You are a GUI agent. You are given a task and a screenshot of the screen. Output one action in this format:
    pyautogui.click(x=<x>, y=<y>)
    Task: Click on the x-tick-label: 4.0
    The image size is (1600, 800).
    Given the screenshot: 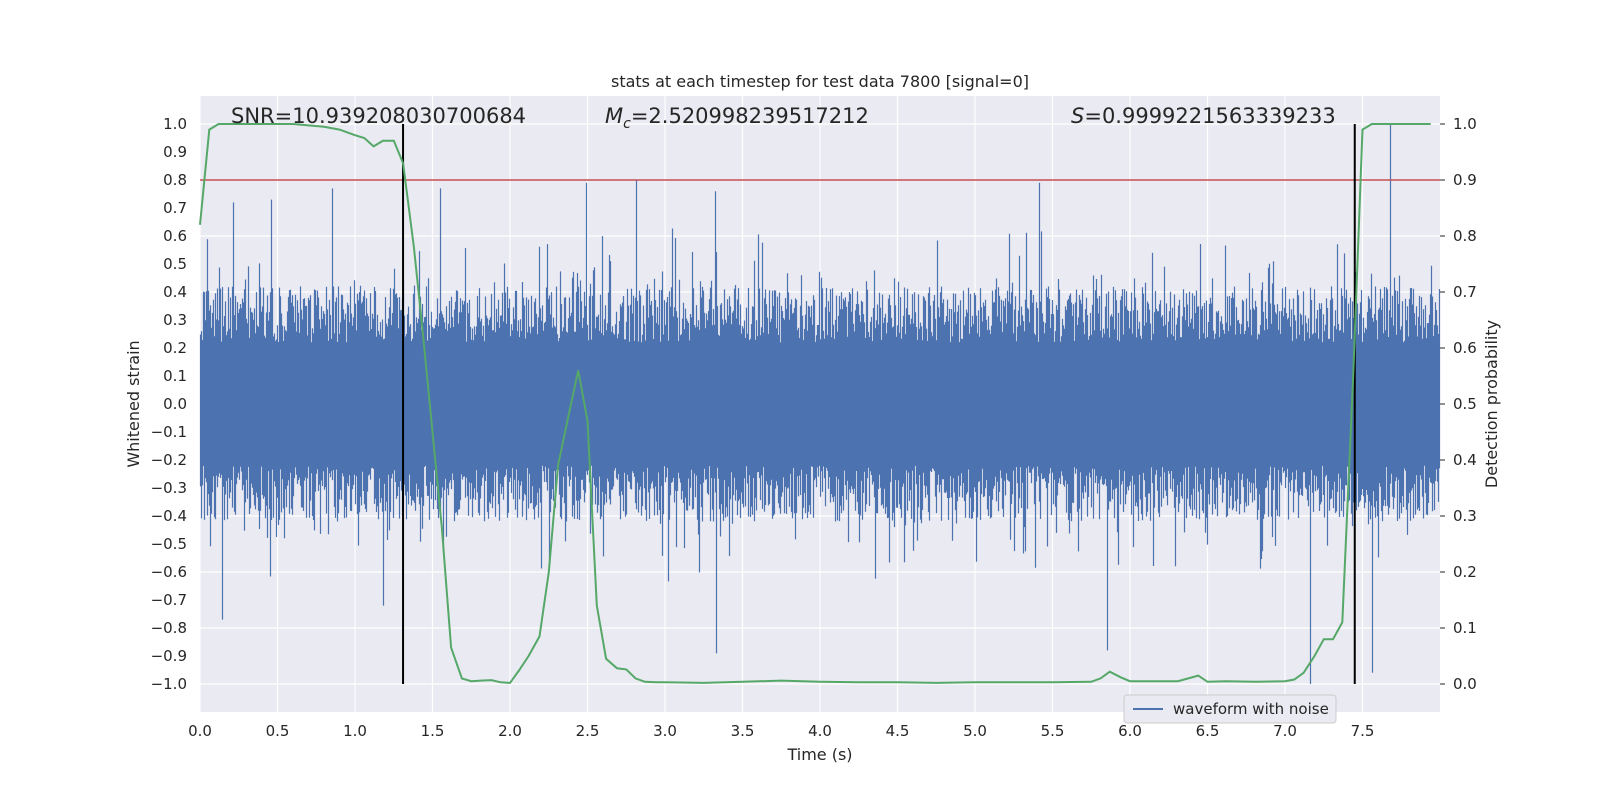 What is the action you would take?
    pyautogui.click(x=820, y=731)
    